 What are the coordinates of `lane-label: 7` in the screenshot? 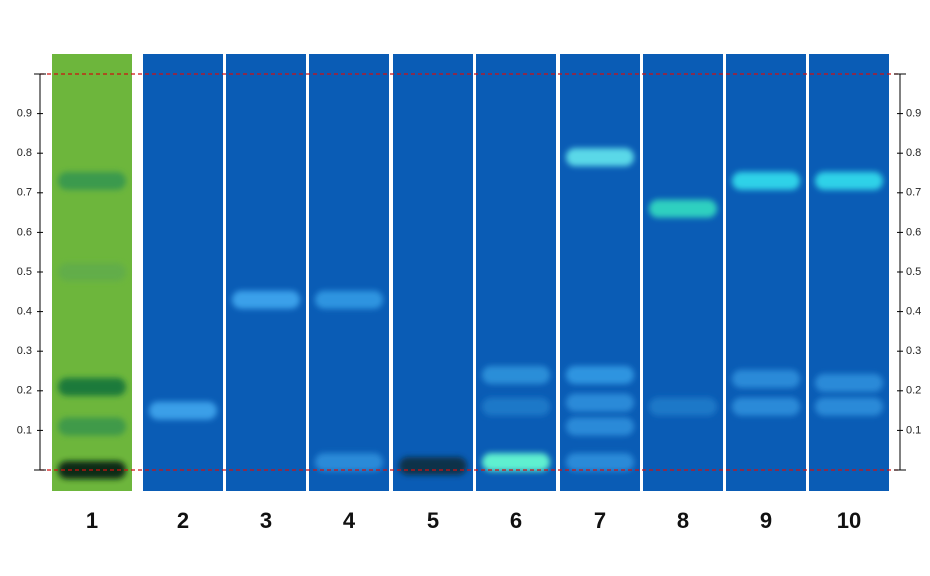 It's located at (600, 520).